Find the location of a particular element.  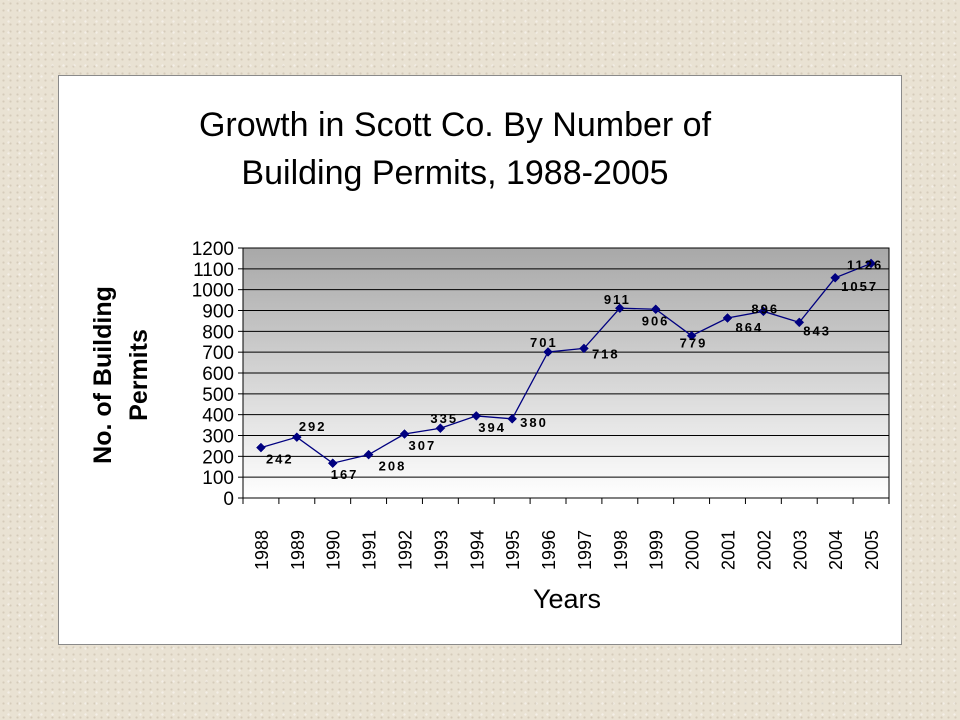

data-label: 1057 is located at coordinates (859, 286).